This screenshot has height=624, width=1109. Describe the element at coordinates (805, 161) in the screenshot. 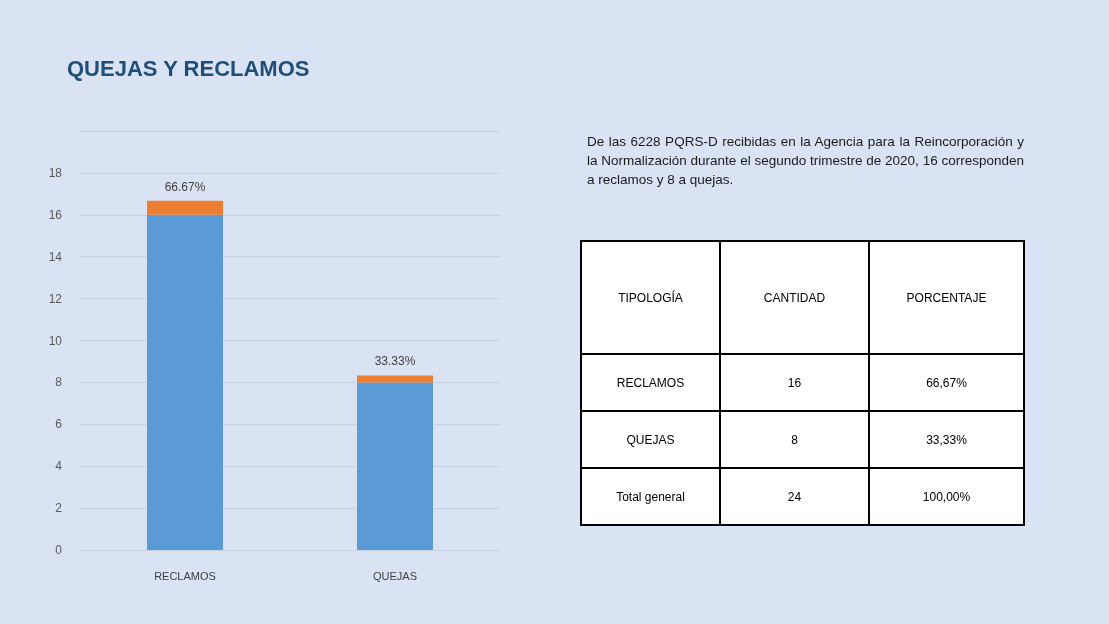

I see `text: De las 6228 PQRS-D recibidas en la Agencia para la Reincorporación y la Normalización durante el segundo trimestre de 2020, 16 corresponden a reclamos y 8 a quejas.` at that location.